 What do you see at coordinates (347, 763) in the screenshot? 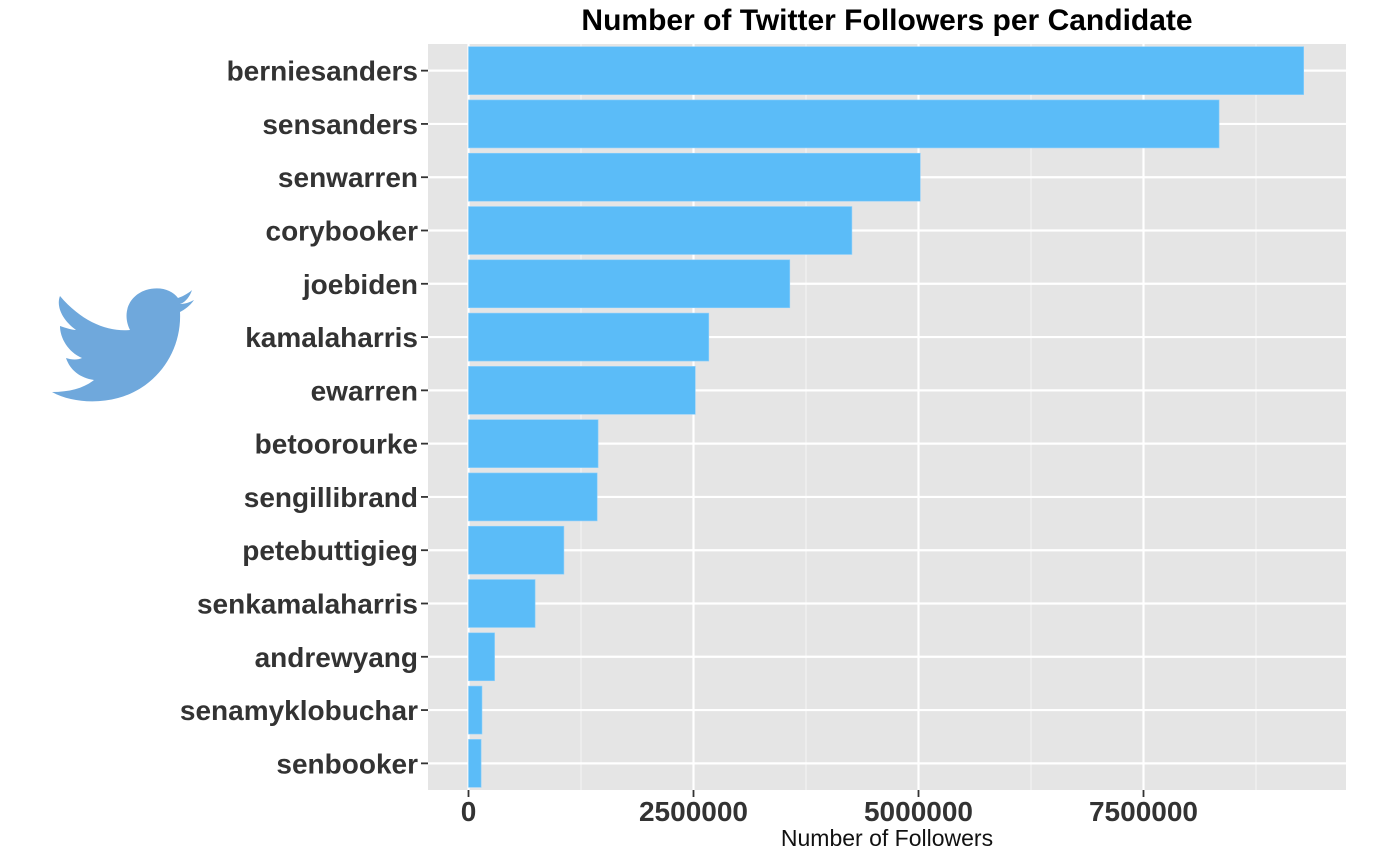
I see `y-tick-label: senbooker` at bounding box center [347, 763].